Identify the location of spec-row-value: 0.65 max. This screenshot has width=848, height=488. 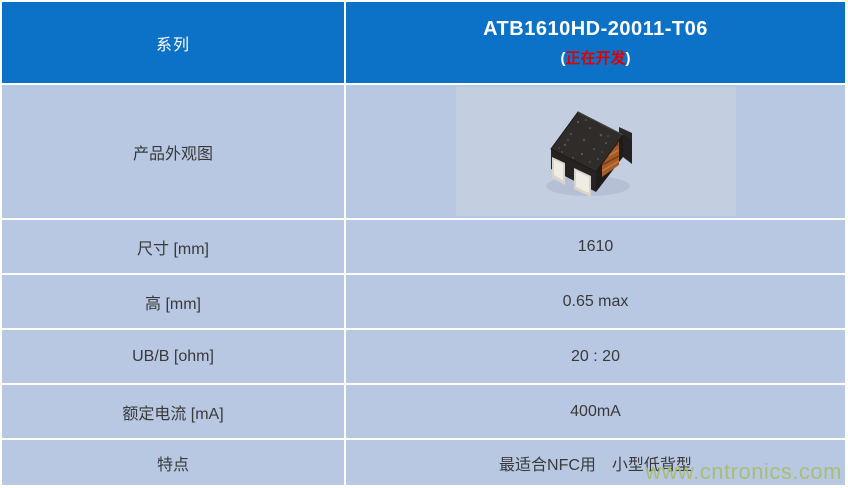
(595, 301).